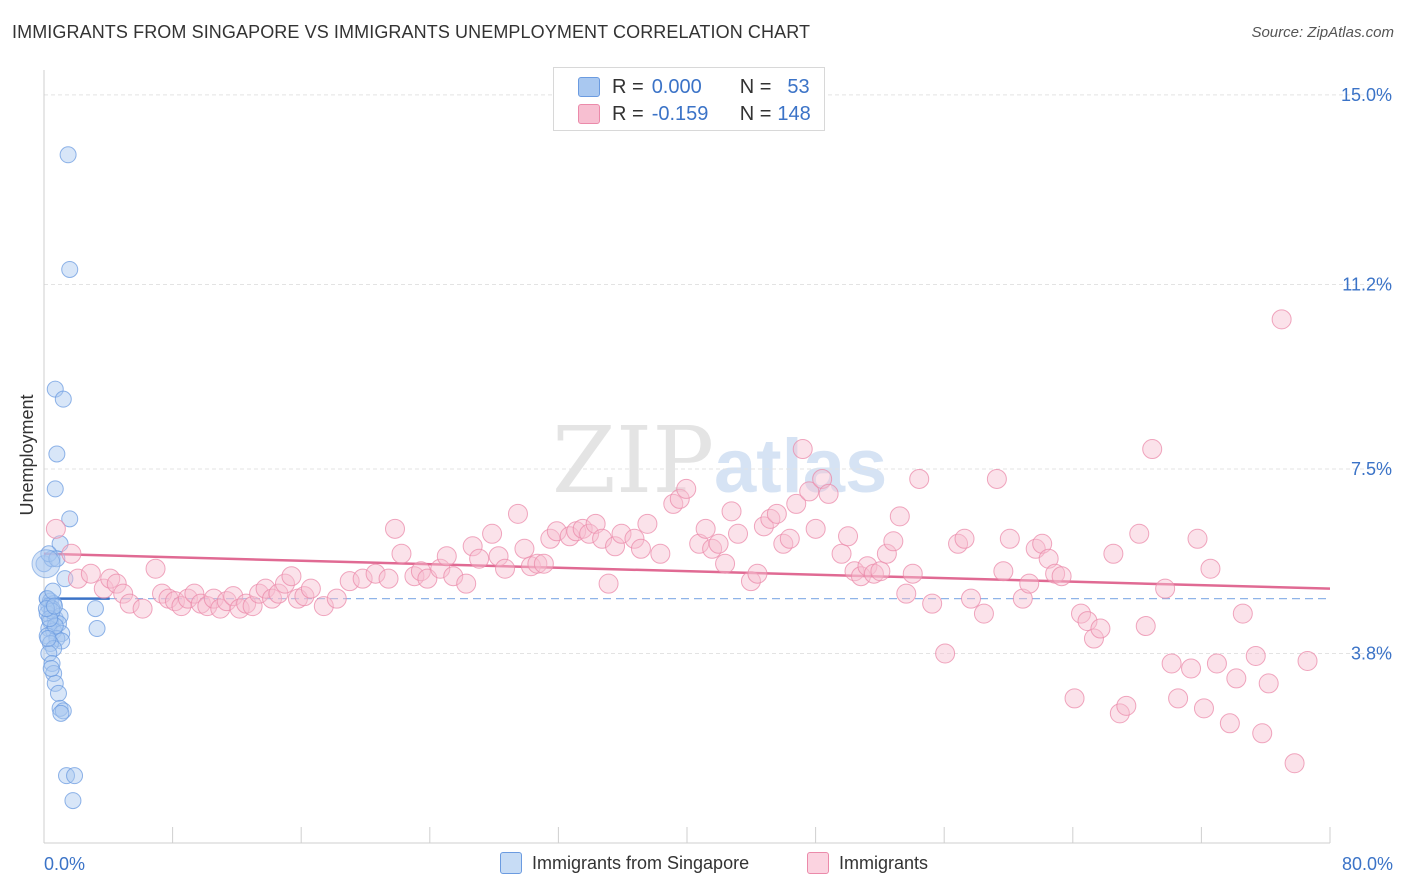 The height and width of the screenshot is (892, 1406). What do you see at coordinates (1366, 95) in the screenshot?
I see `y-tick-label: 15.0%` at bounding box center [1366, 95].